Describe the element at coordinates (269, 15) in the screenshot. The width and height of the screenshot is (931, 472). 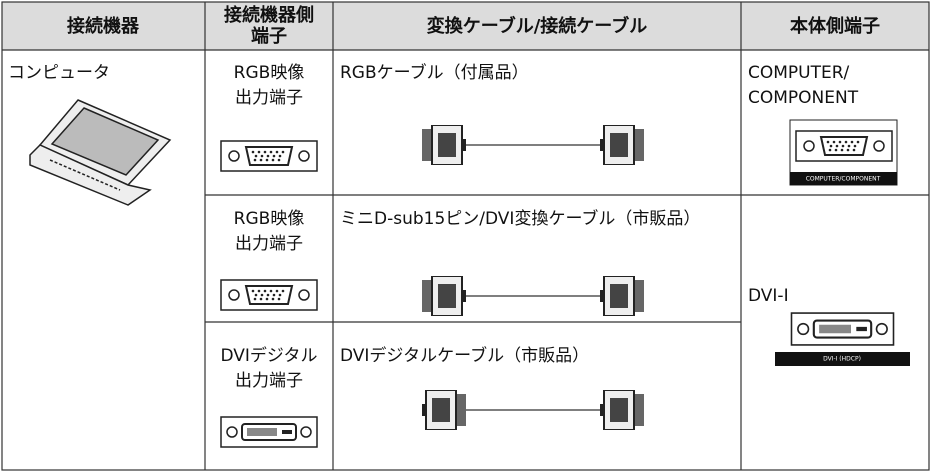
I see `header: 接続機器側` at that location.